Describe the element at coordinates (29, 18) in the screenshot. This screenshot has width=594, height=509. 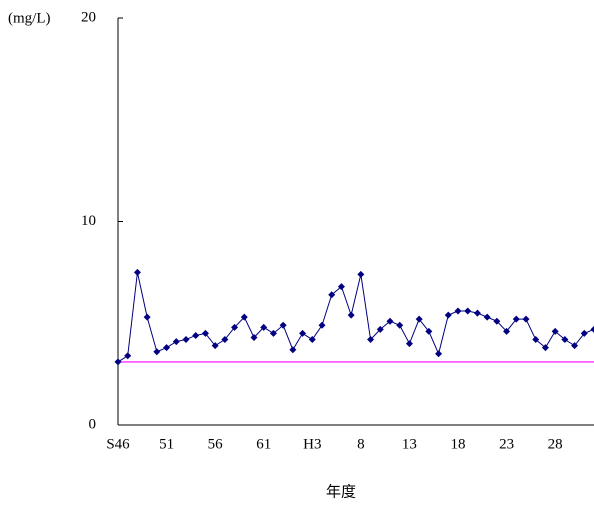
I see `y-axis-label: (mg/L)` at that location.